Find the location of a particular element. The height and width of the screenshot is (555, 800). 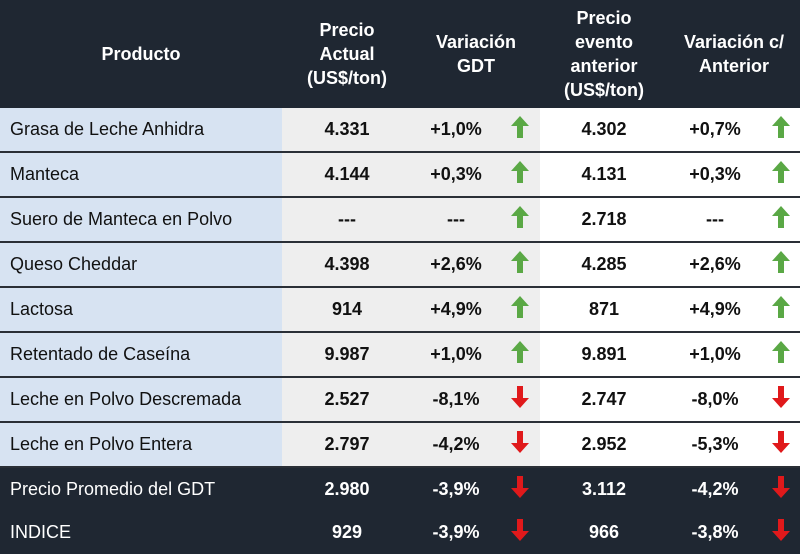

product-name: Suero de Manteca en Polvo is located at coordinates (141, 220).